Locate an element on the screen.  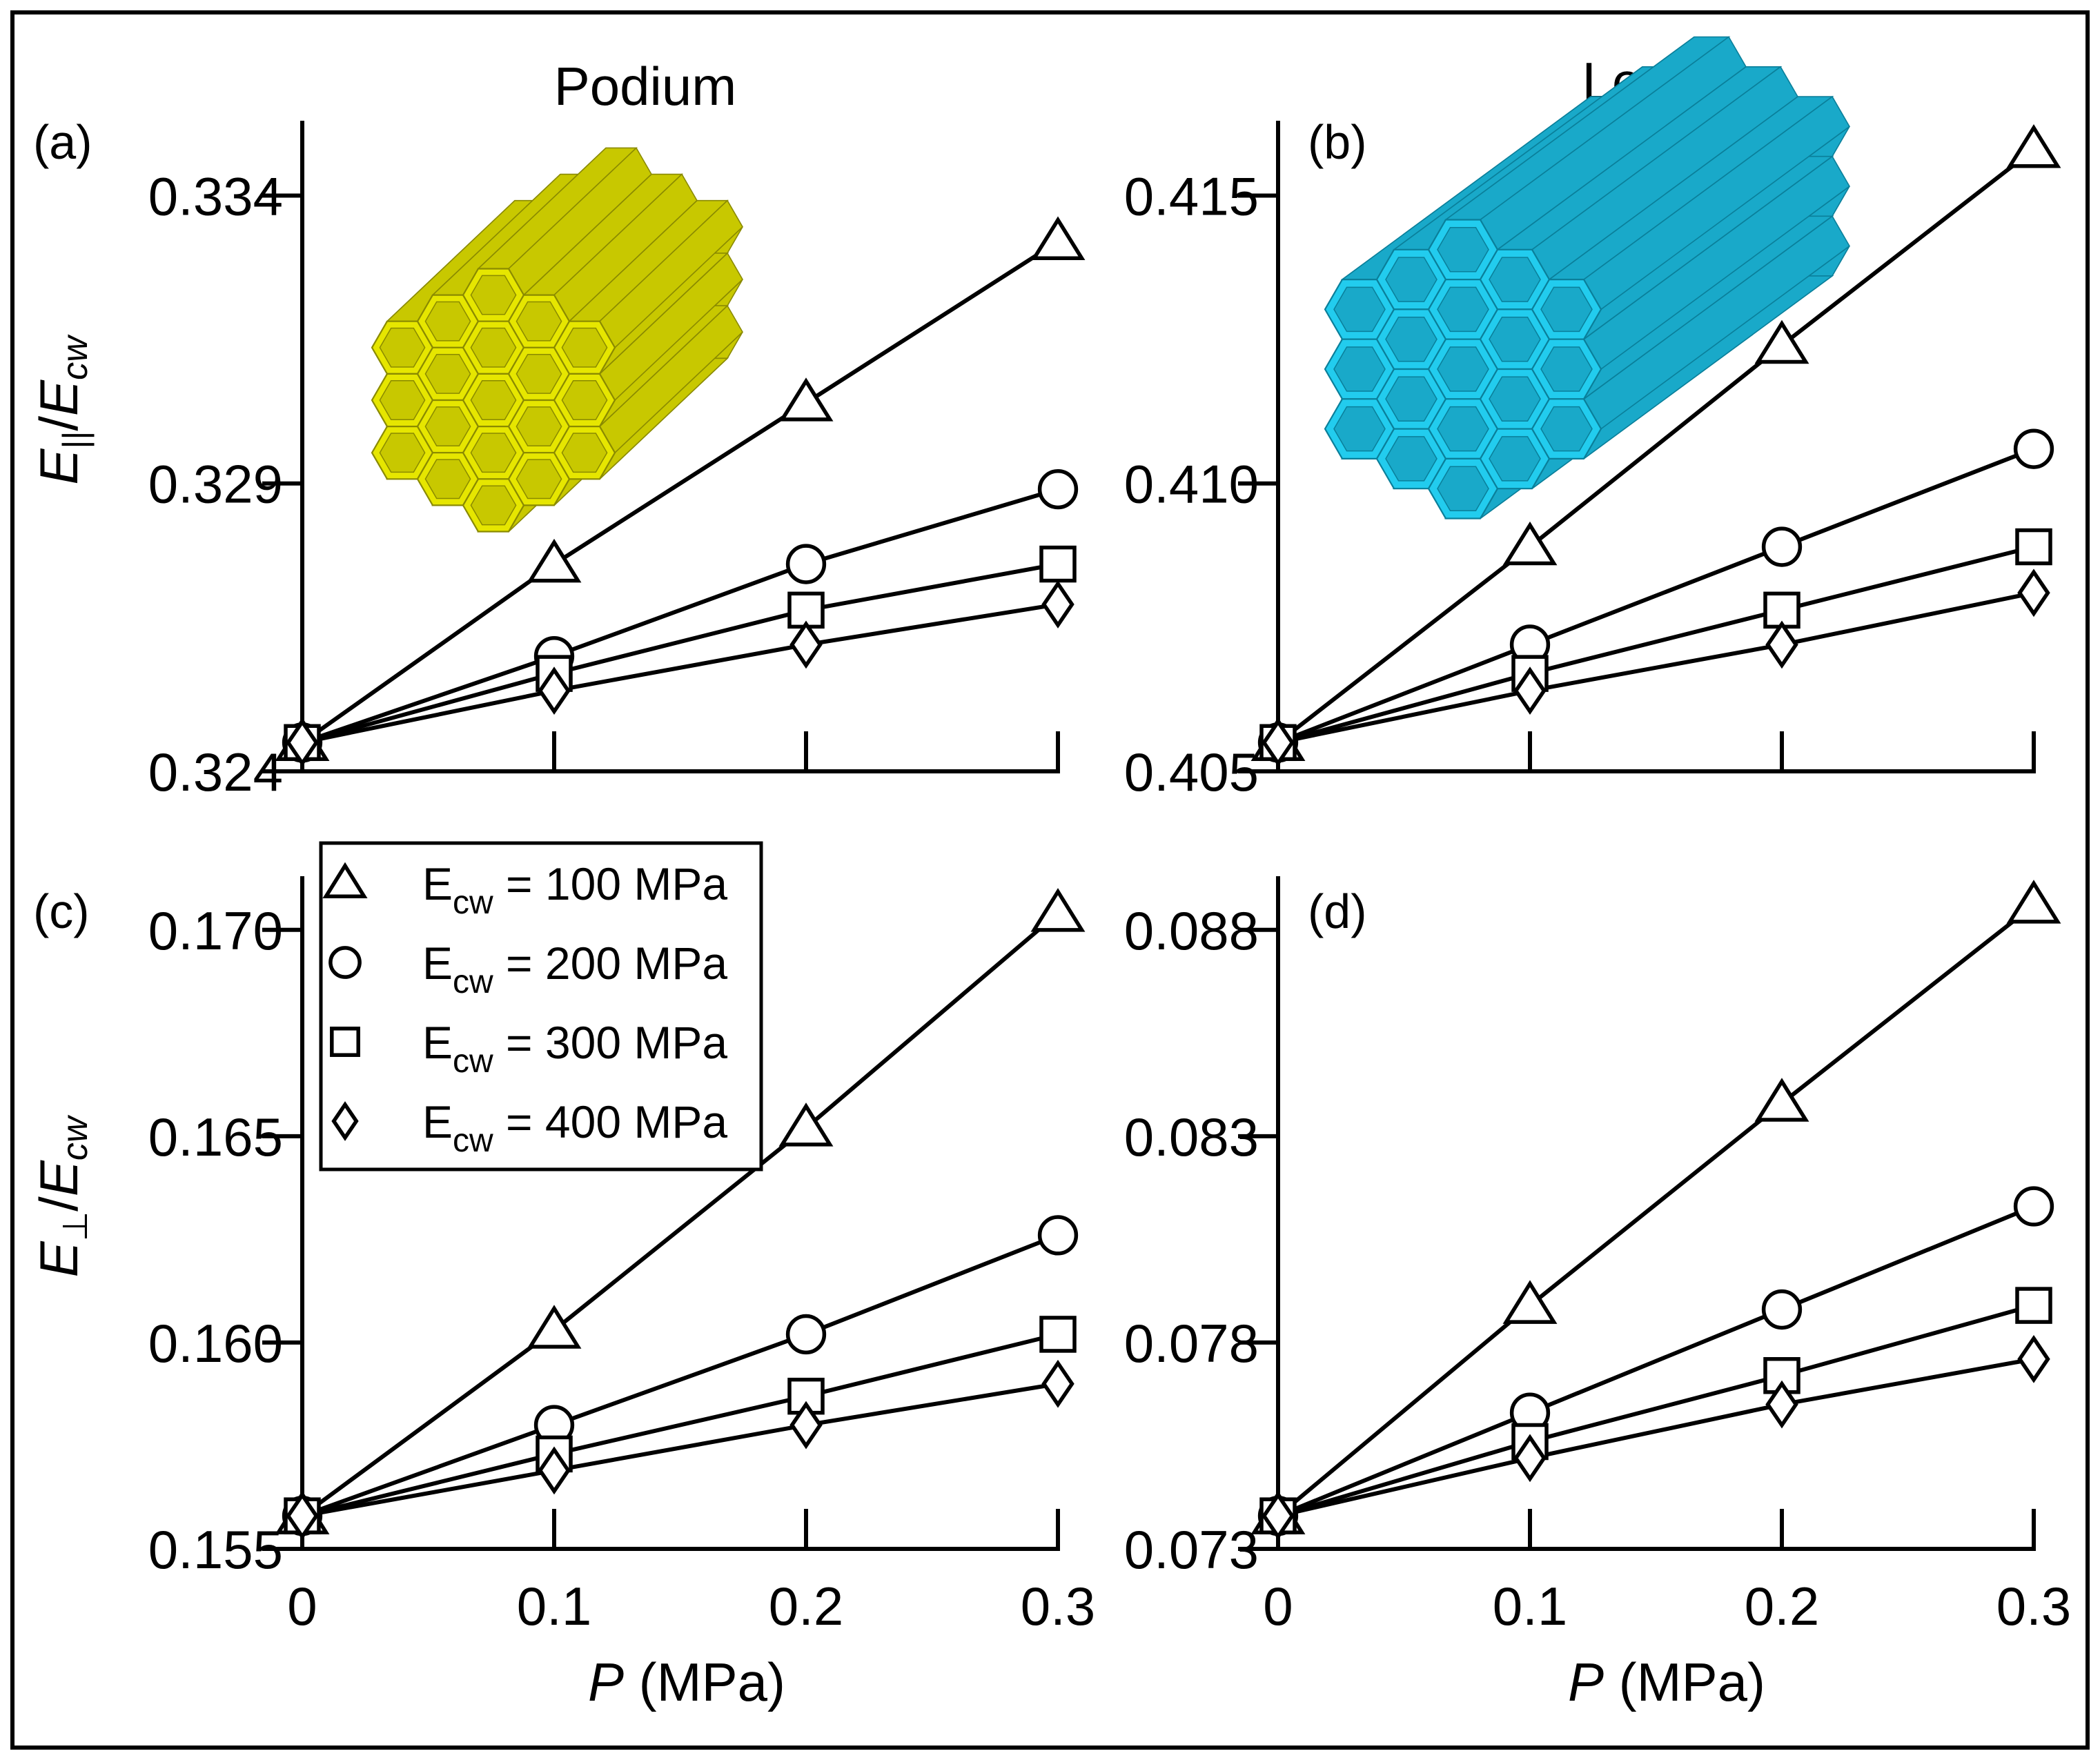
panel-b-triangle-line is located at coordinates (1656, 446).